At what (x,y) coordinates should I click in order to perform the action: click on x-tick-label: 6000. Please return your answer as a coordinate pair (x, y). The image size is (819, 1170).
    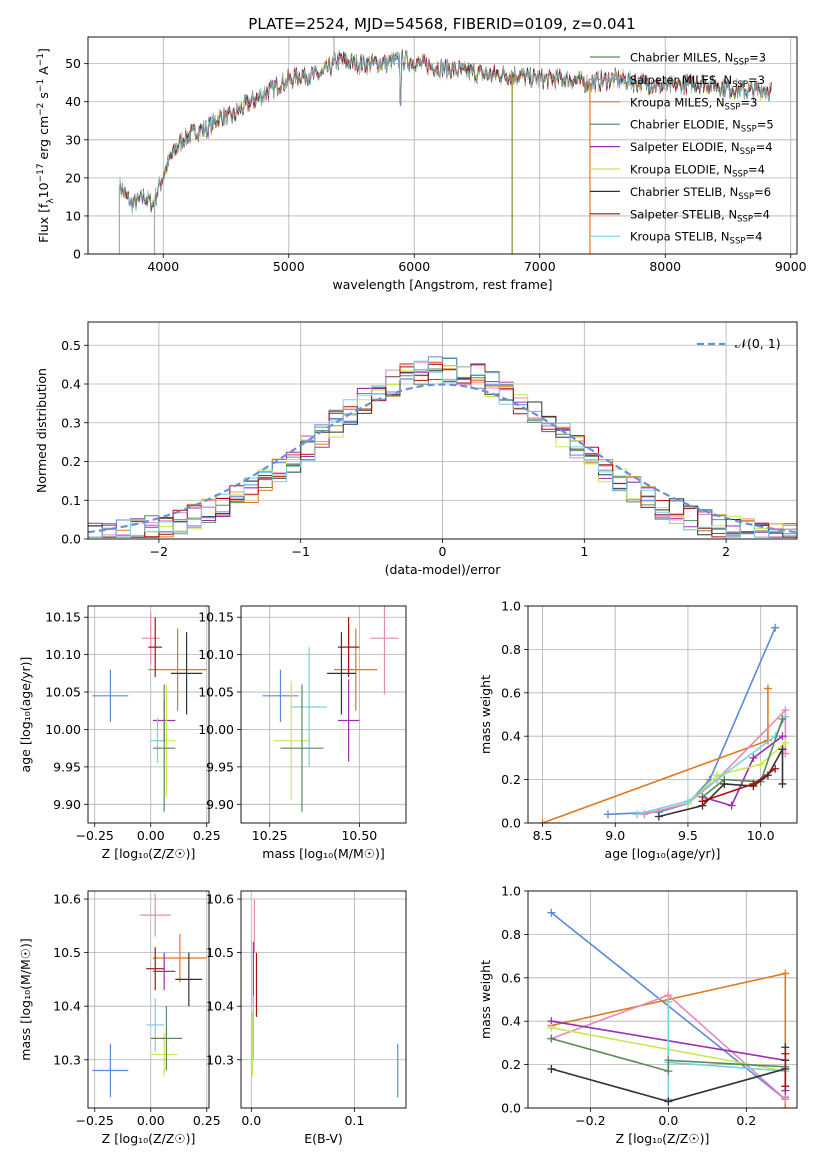
    Looking at the image, I should click on (414, 266).